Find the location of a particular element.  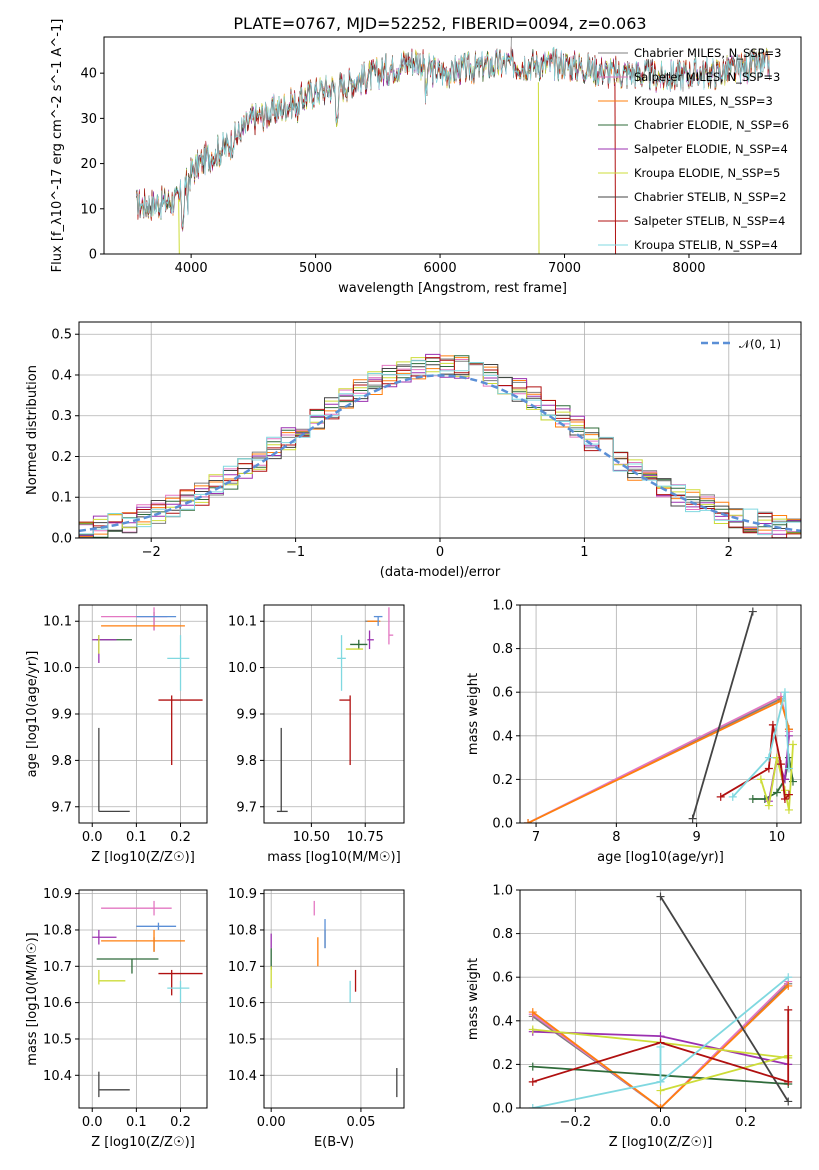

weight-line-salpeter_stelib is located at coordinates (755, 763).